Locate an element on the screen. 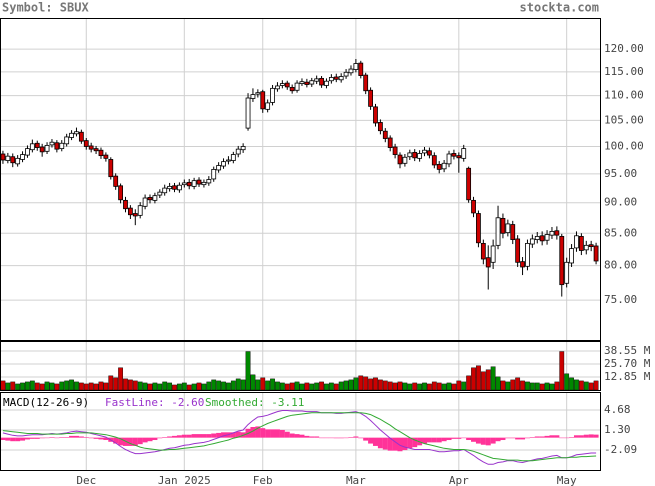 The height and width of the screenshot is (486, 655). x-tick-label: May is located at coordinates (567, 480).